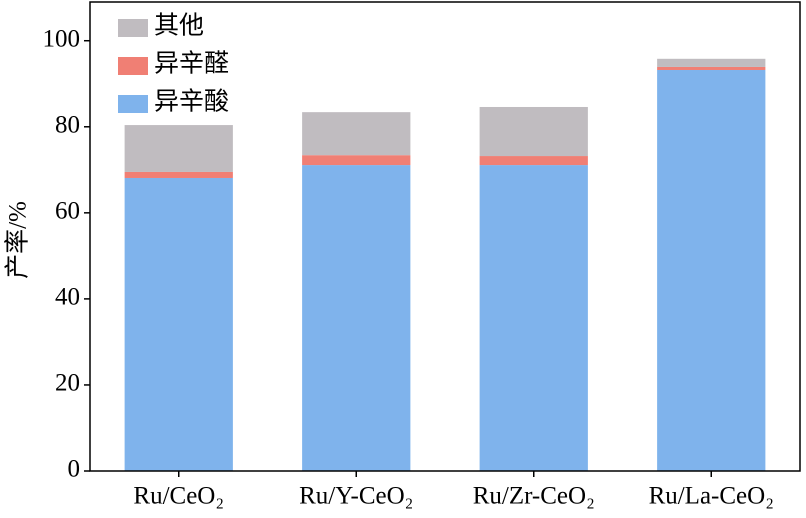  Describe the element at coordinates (711, 496) in the screenshot. I see `x-tick-label: Ru/La-CeO₂` at that location.